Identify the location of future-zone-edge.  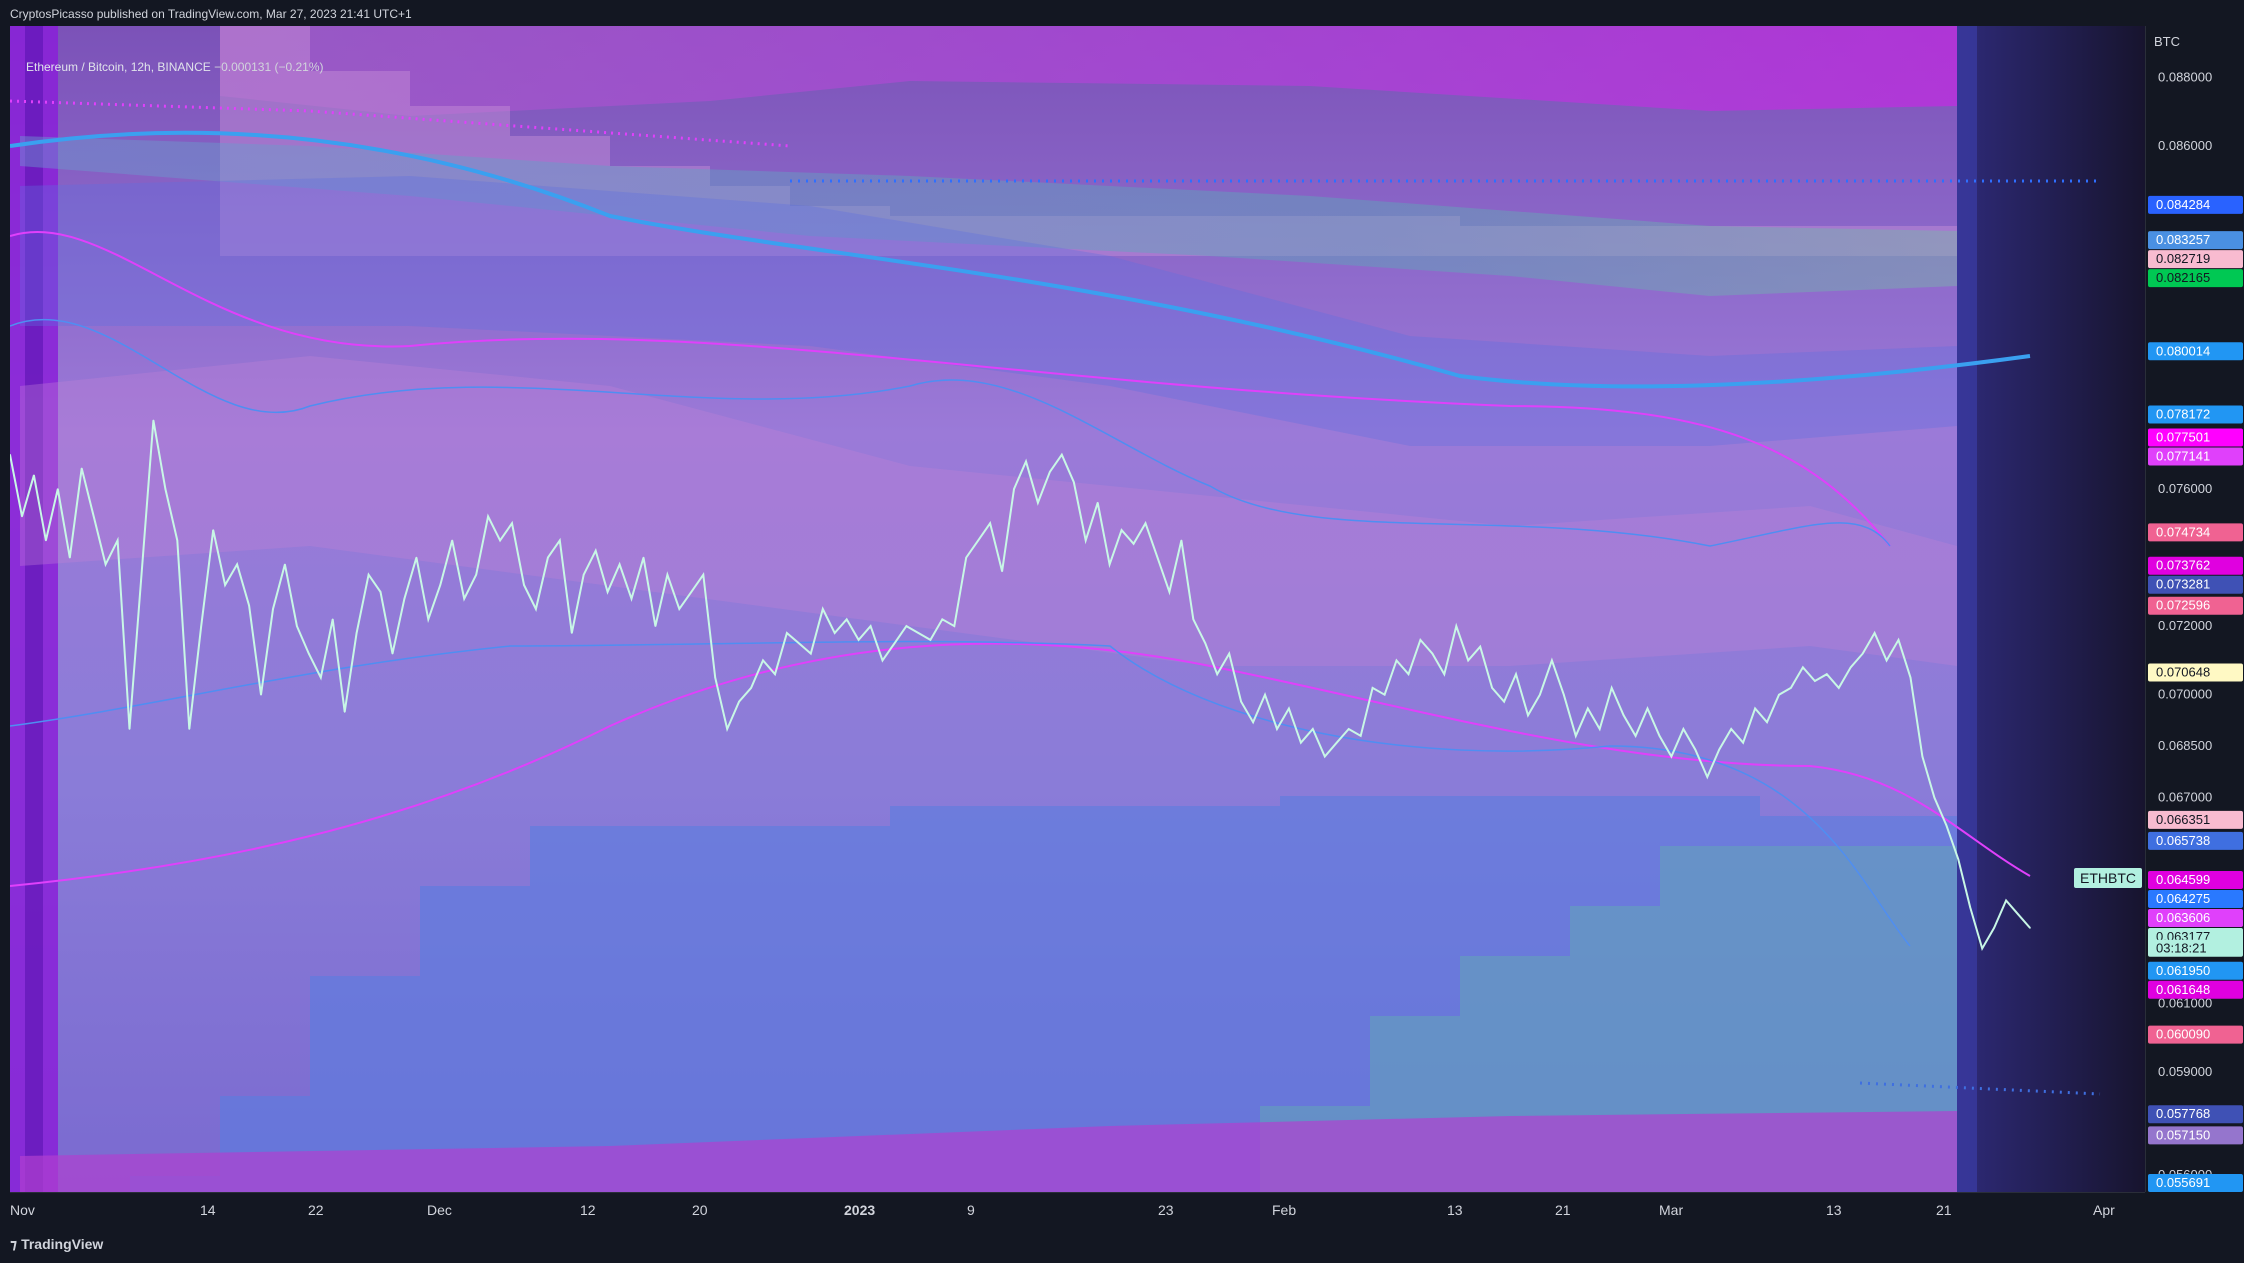
(1967, 609).